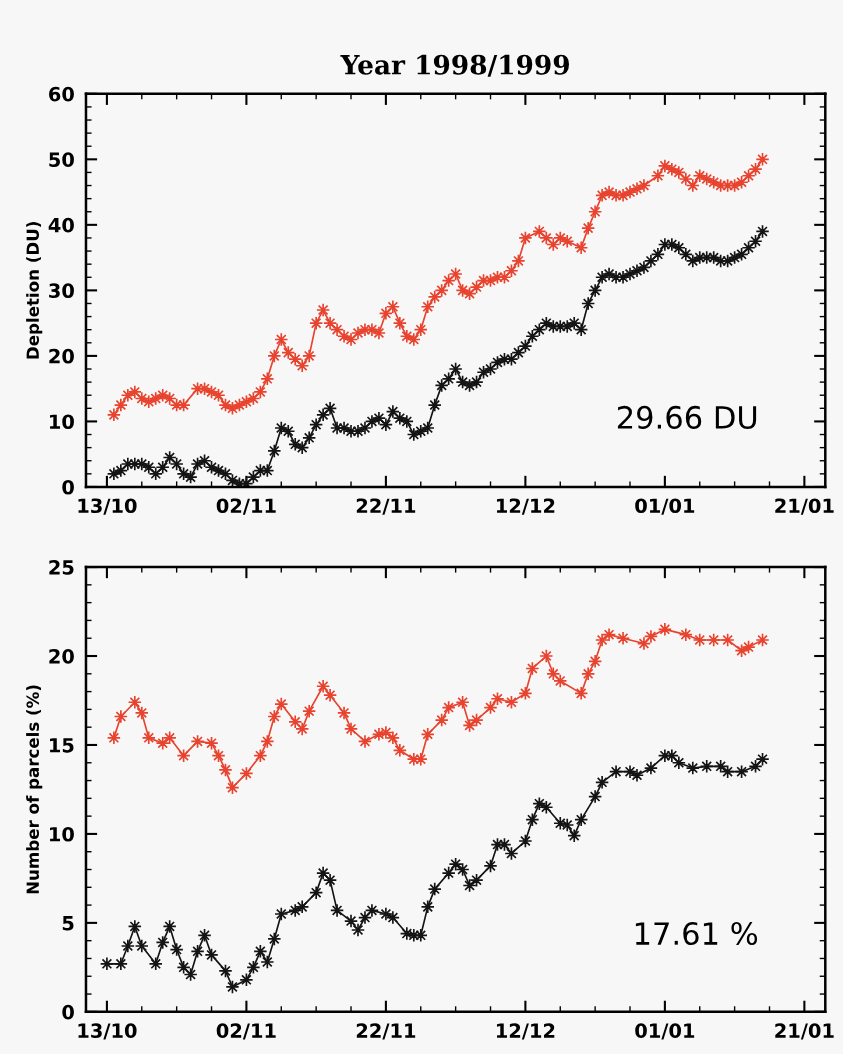 This screenshot has height=1054, width=843. I want to click on y-tick-label: 50, so click(61, 159).